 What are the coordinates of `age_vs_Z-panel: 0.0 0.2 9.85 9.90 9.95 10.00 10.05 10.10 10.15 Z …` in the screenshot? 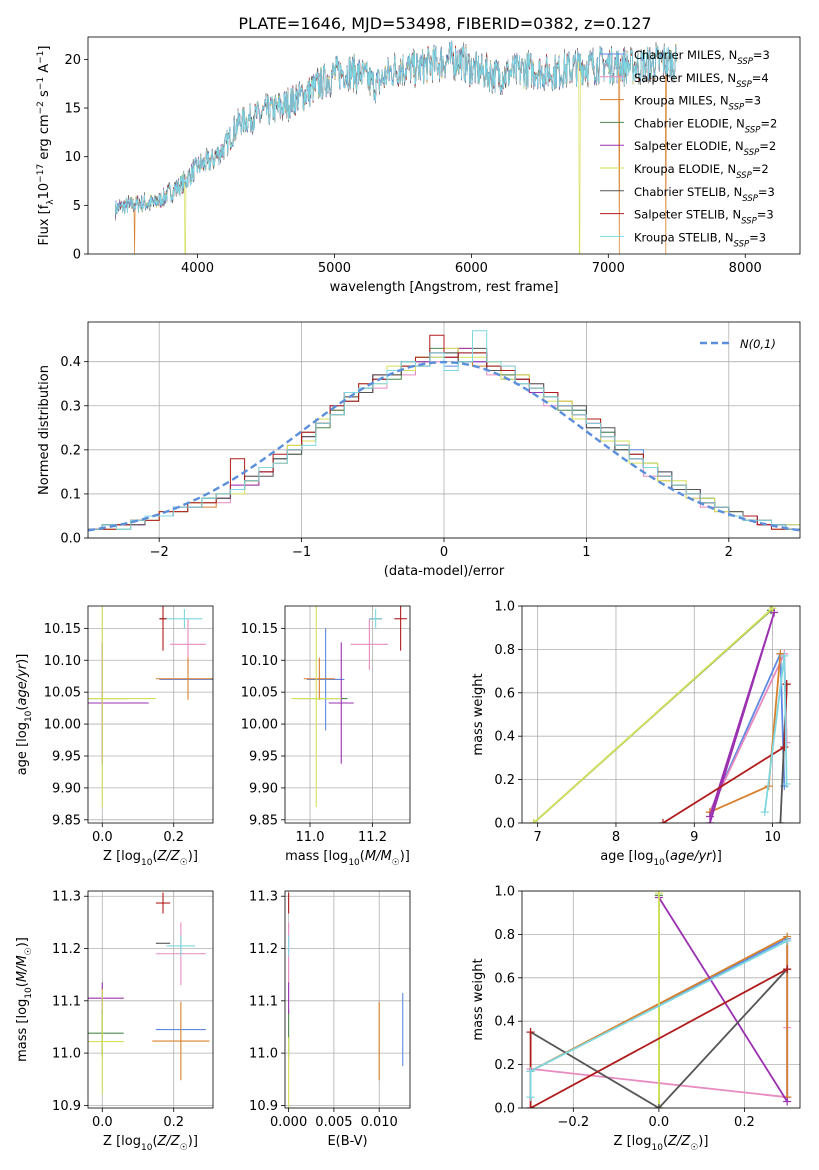 It's located at (114, 736).